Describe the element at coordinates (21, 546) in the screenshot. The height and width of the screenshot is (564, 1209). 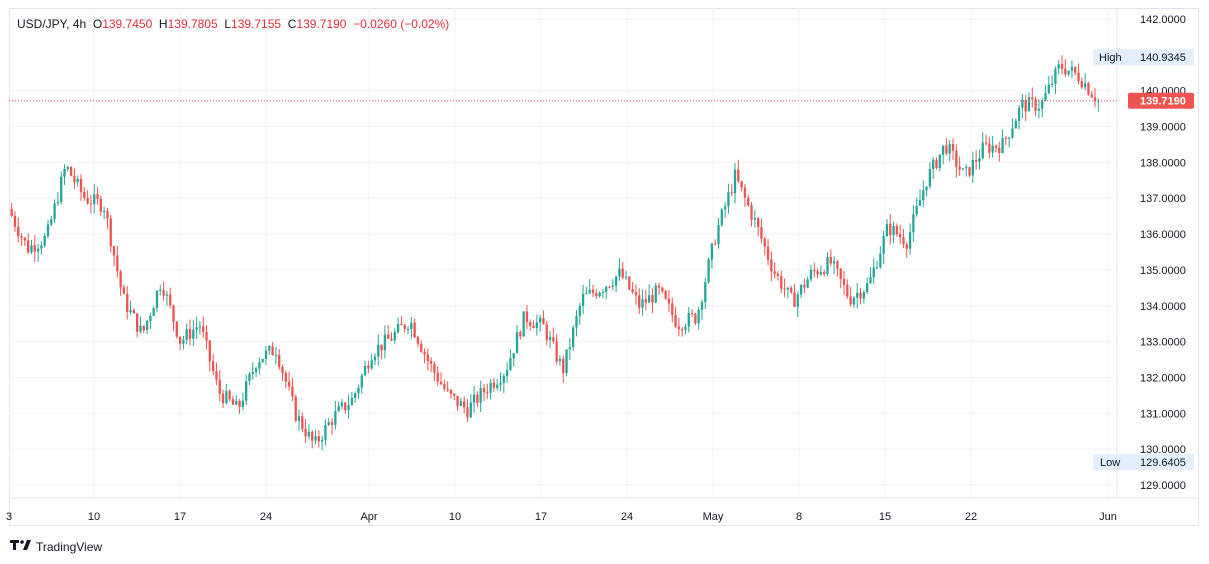
I see `tradingview-logo-icon` at that location.